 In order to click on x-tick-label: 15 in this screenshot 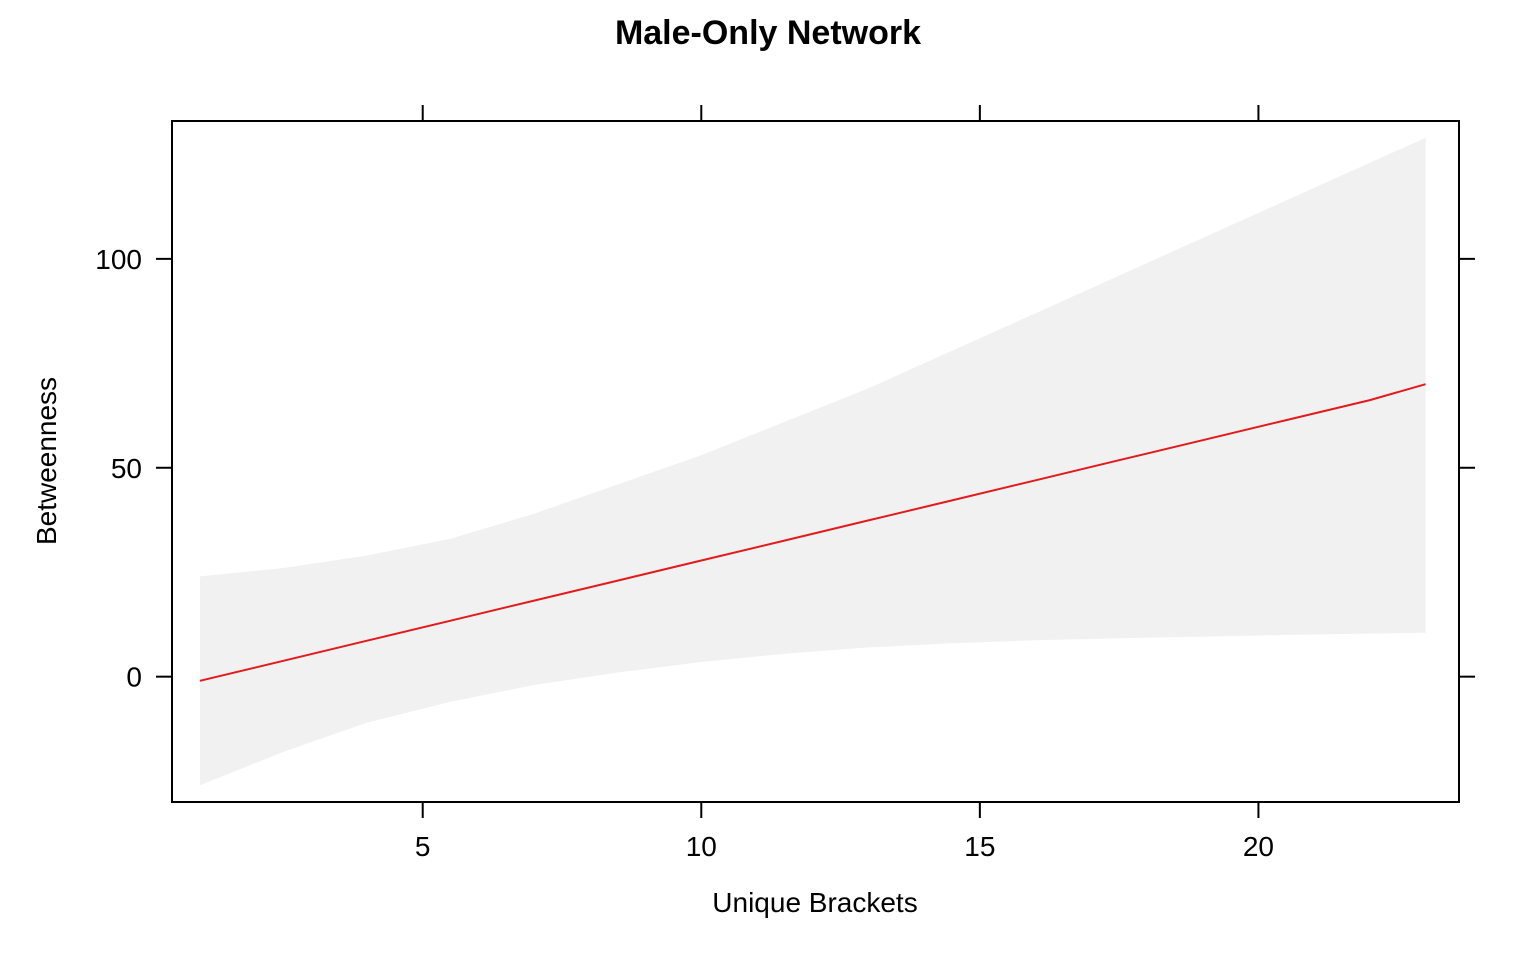, I will do `click(979, 846)`.